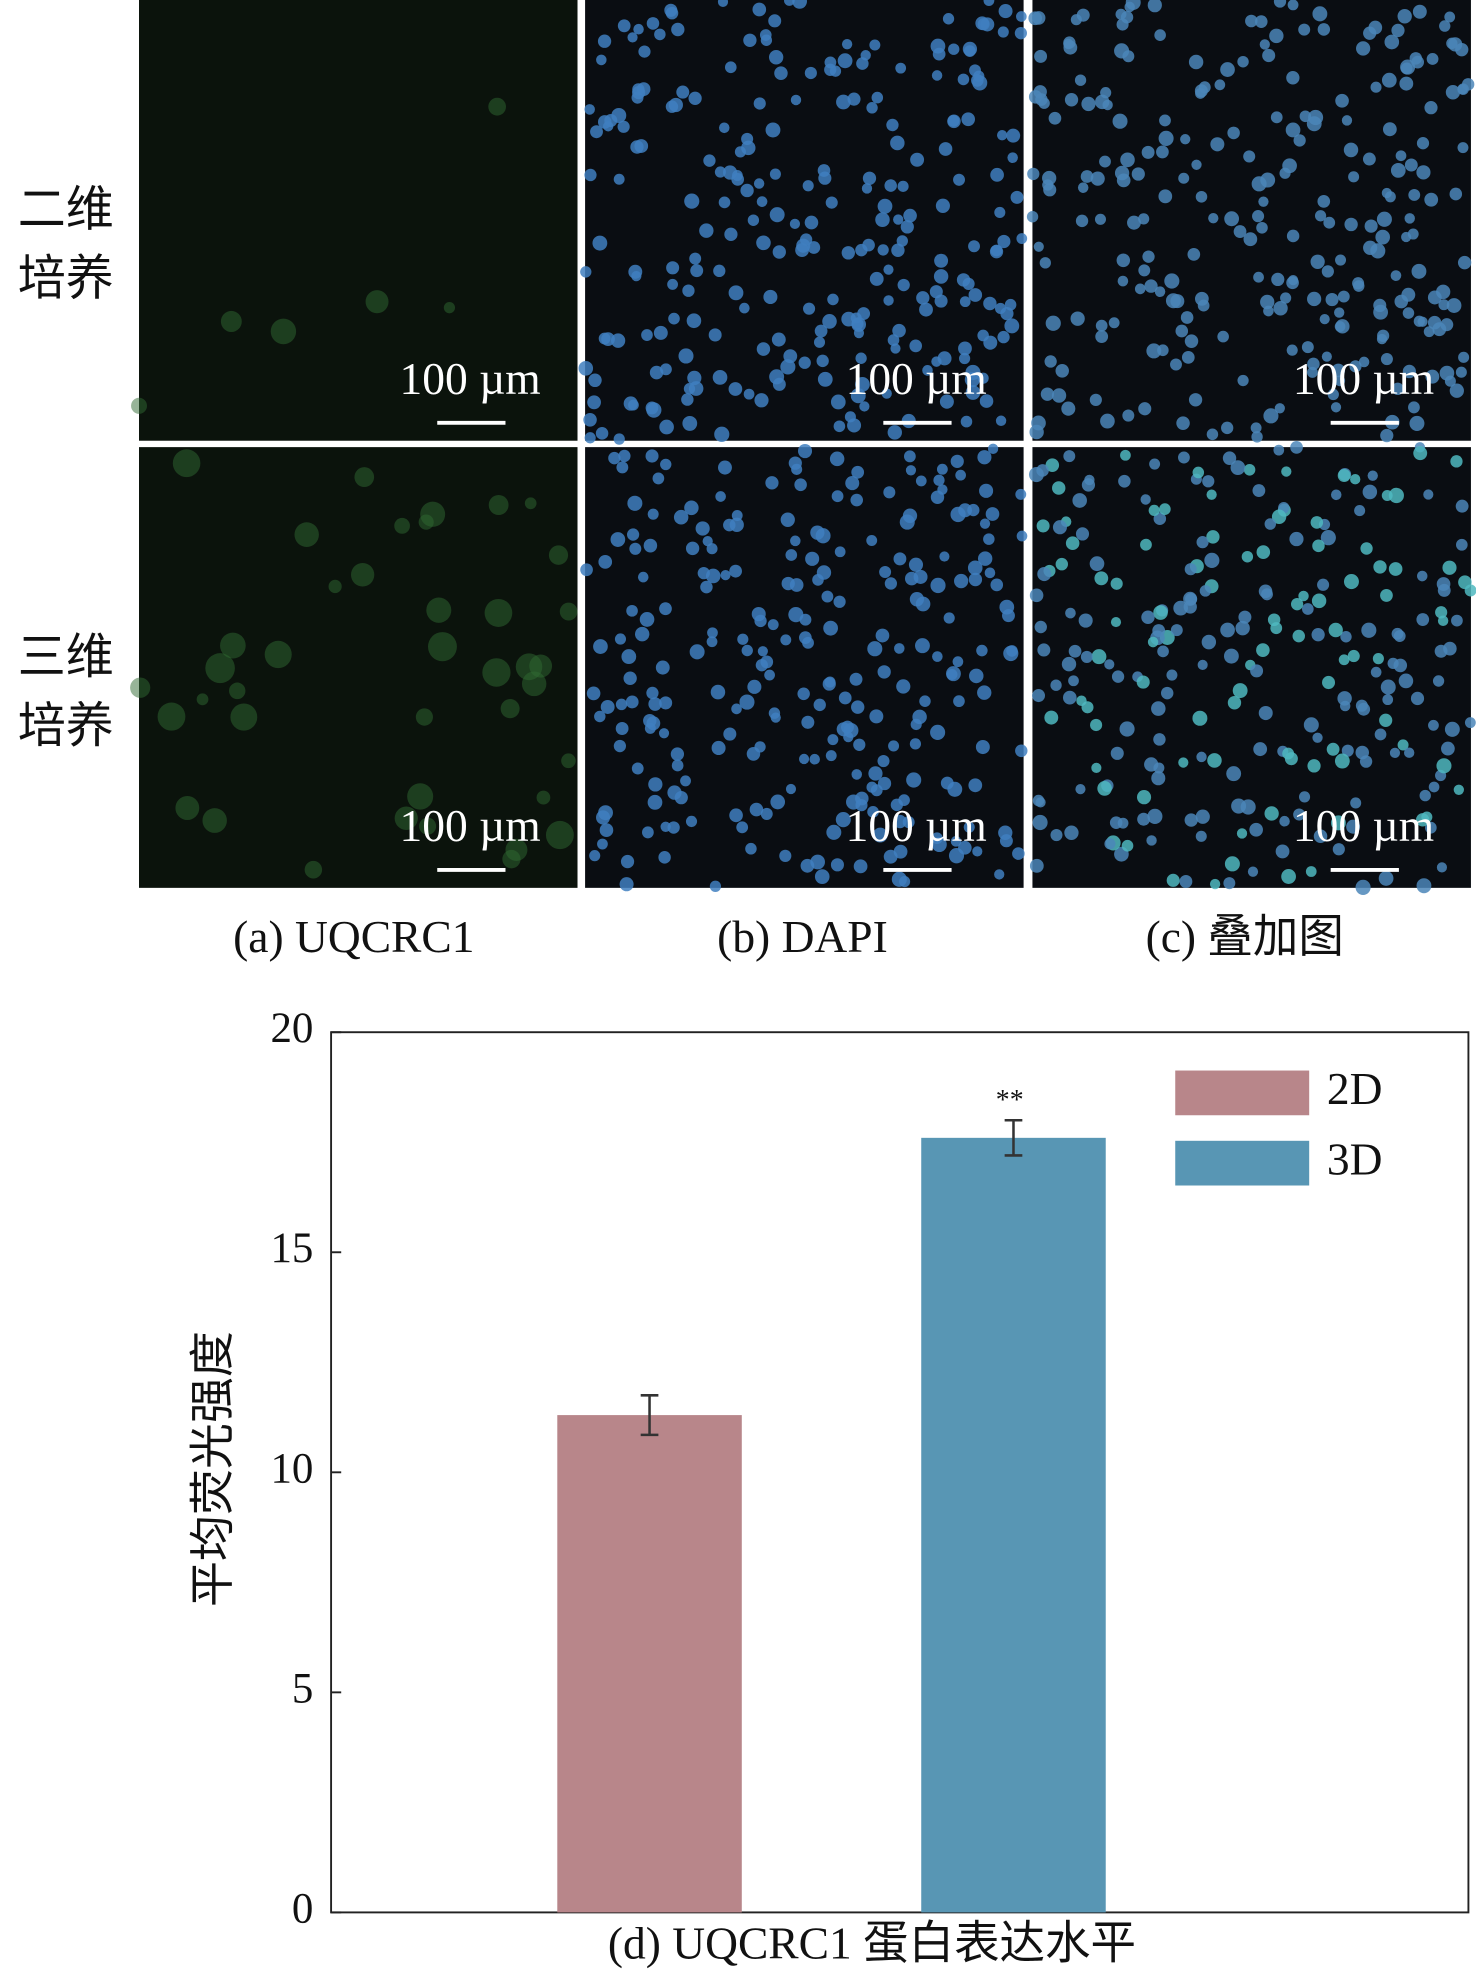 This screenshot has height=1975, width=1476. What do you see at coordinates (291, 1028) in the screenshot?
I see `y-tick-label: 20` at bounding box center [291, 1028].